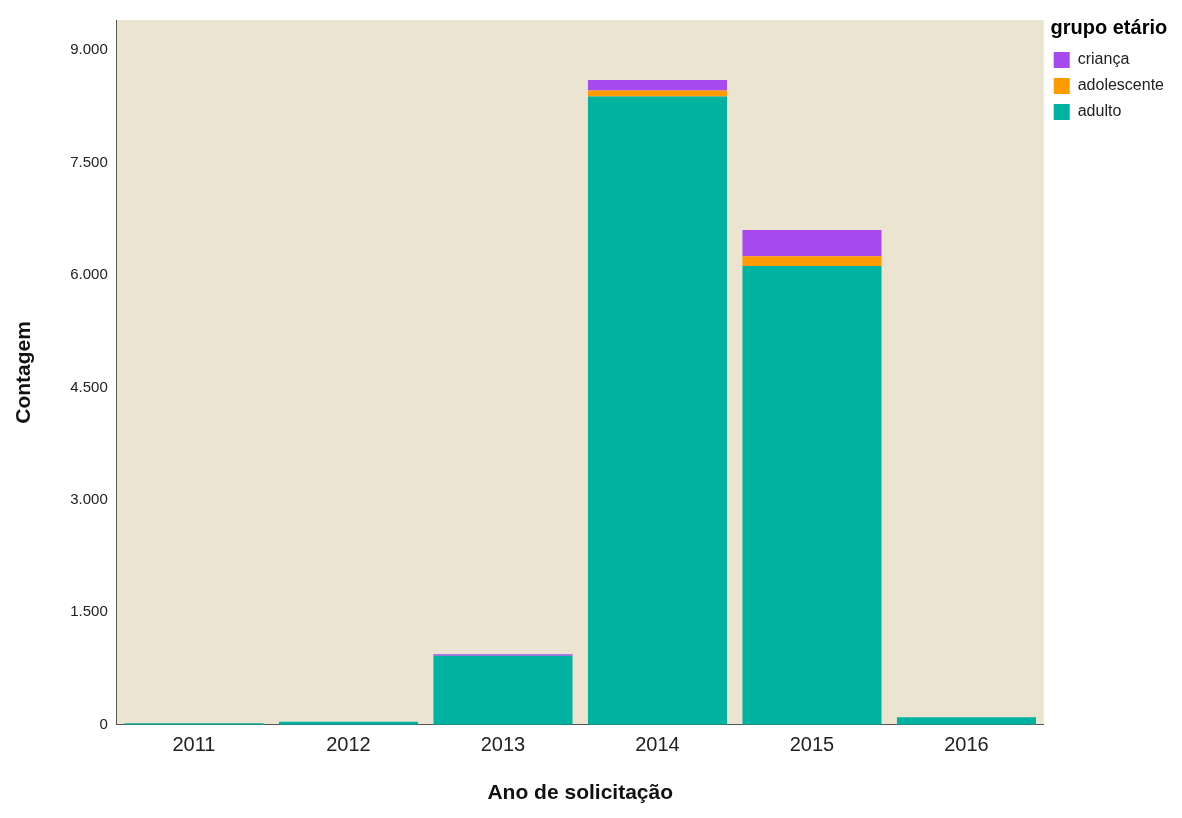  Describe the element at coordinates (89, 161) in the screenshot. I see `y-tick-label: 7.500` at that location.